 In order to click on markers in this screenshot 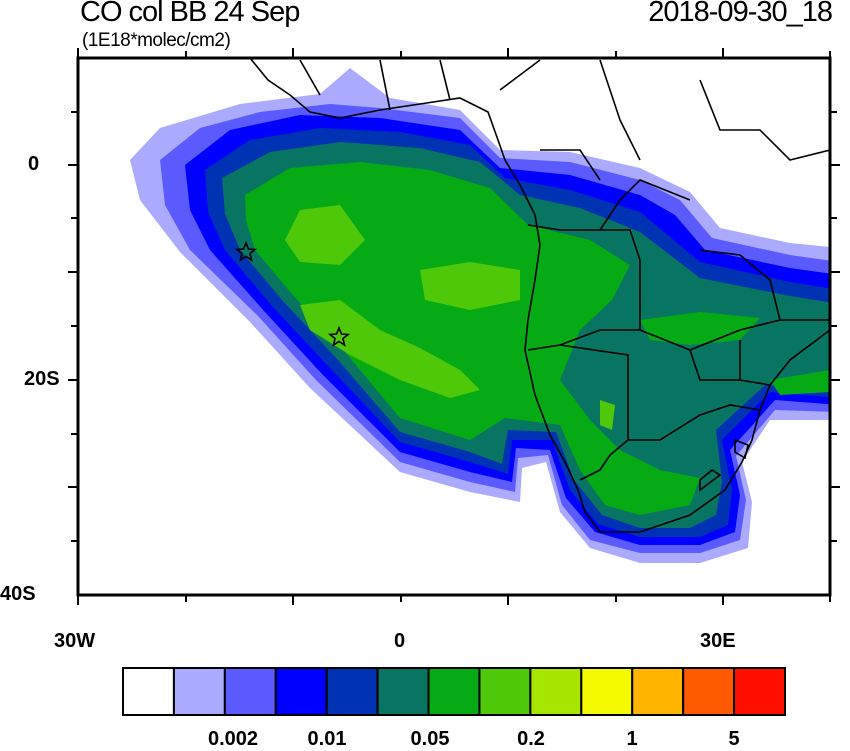, I will do `click(292, 293)`.